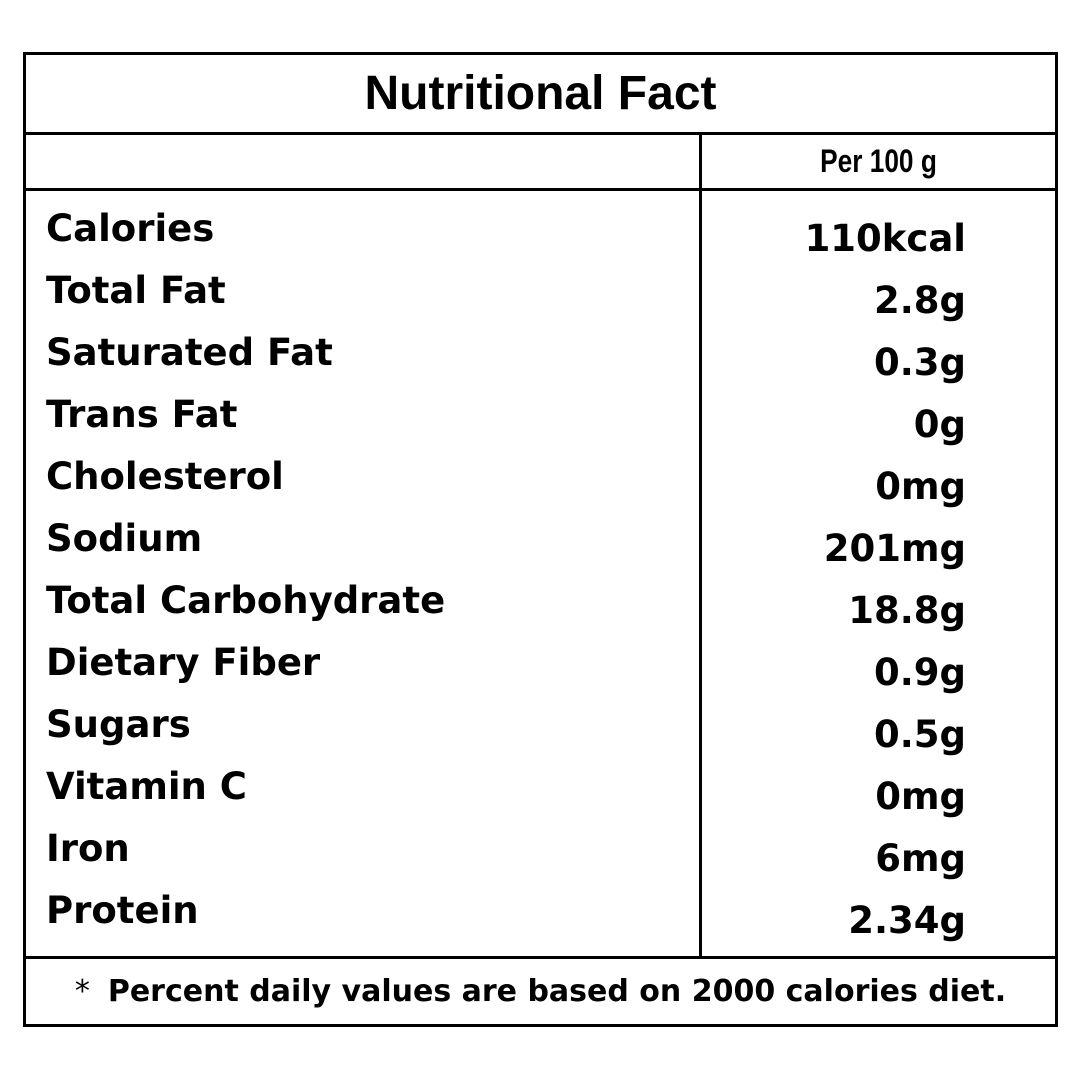  What do you see at coordinates (939, 424) in the screenshot?
I see `nutrient-value: 0g` at bounding box center [939, 424].